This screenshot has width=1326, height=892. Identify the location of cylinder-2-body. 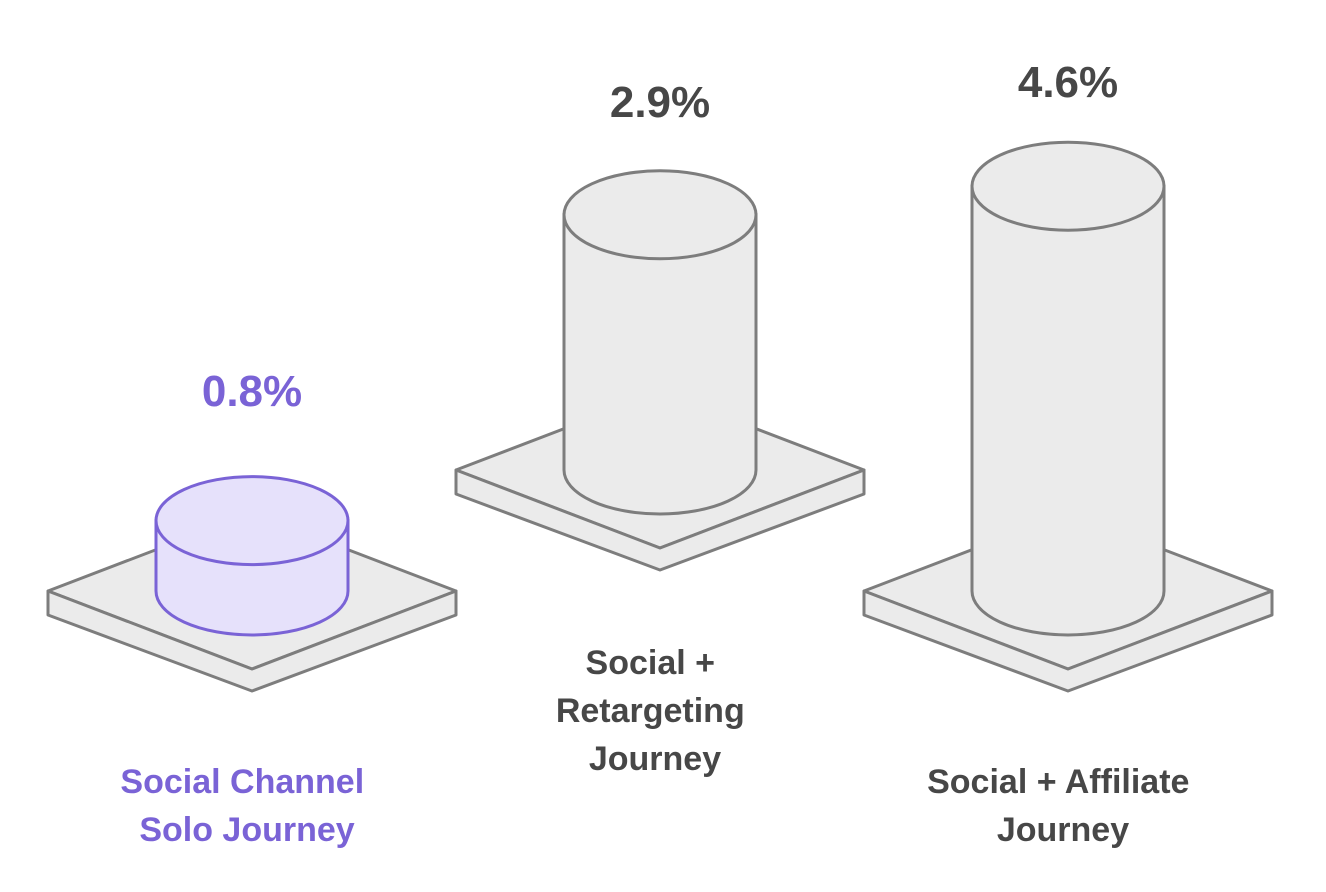
(1068, 410).